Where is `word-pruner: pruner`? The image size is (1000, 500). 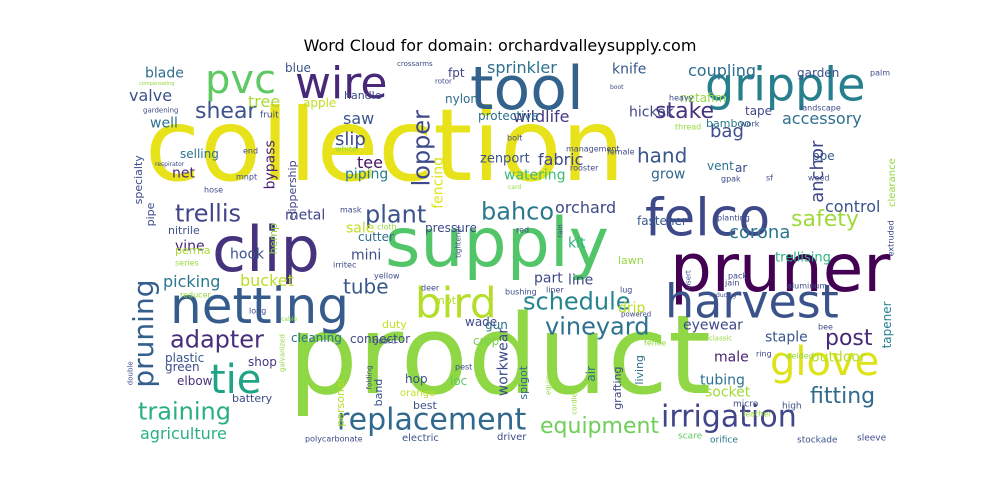
word-pruner: pruner is located at coordinates (780, 268).